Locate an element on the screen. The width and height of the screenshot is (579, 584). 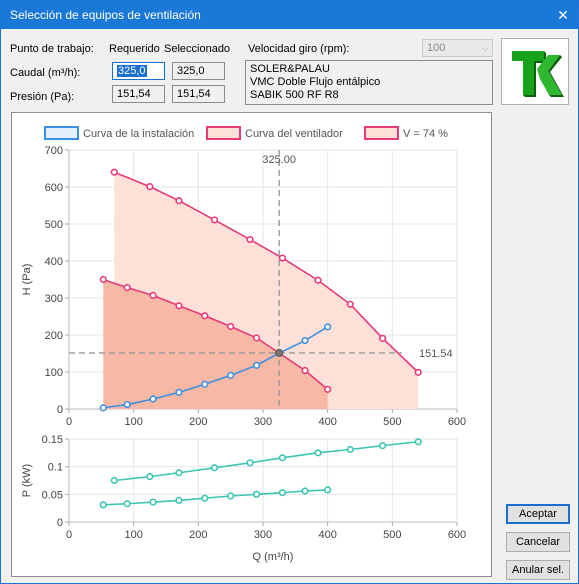
info-manufacturer: SOLER&PALAU is located at coordinates (290, 69).